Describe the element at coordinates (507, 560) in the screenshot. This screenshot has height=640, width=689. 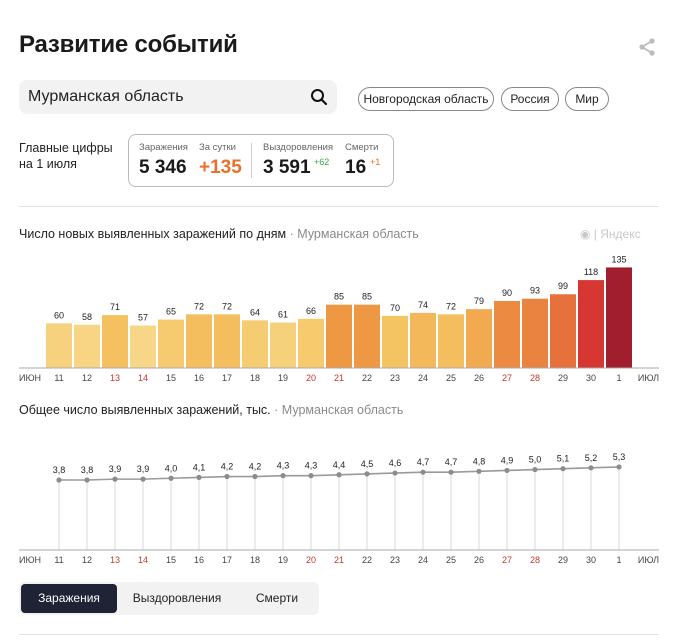
I see `x-tick-label: 27` at that location.